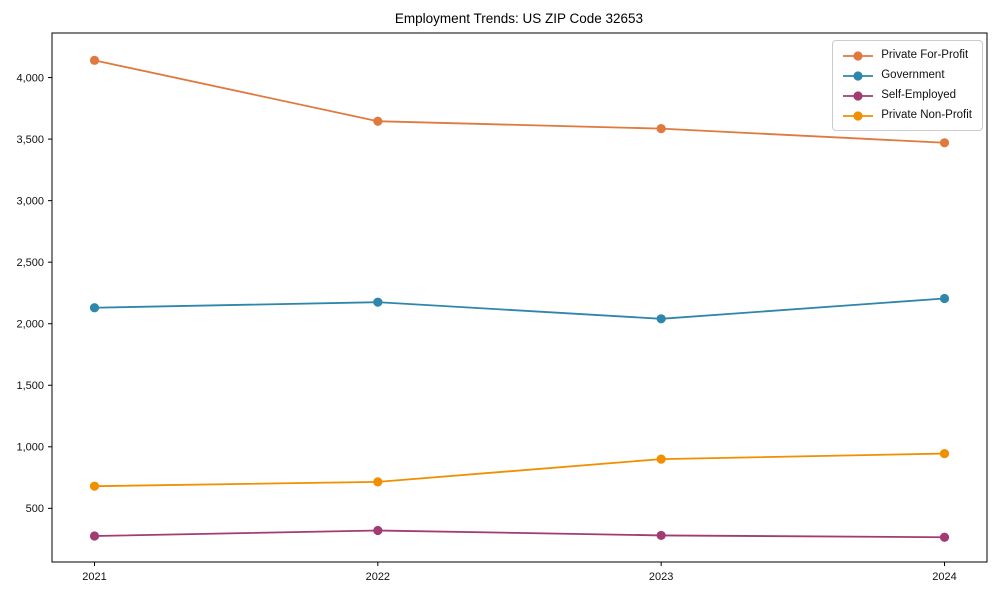  I want to click on series-line-self-employed, so click(519, 534).